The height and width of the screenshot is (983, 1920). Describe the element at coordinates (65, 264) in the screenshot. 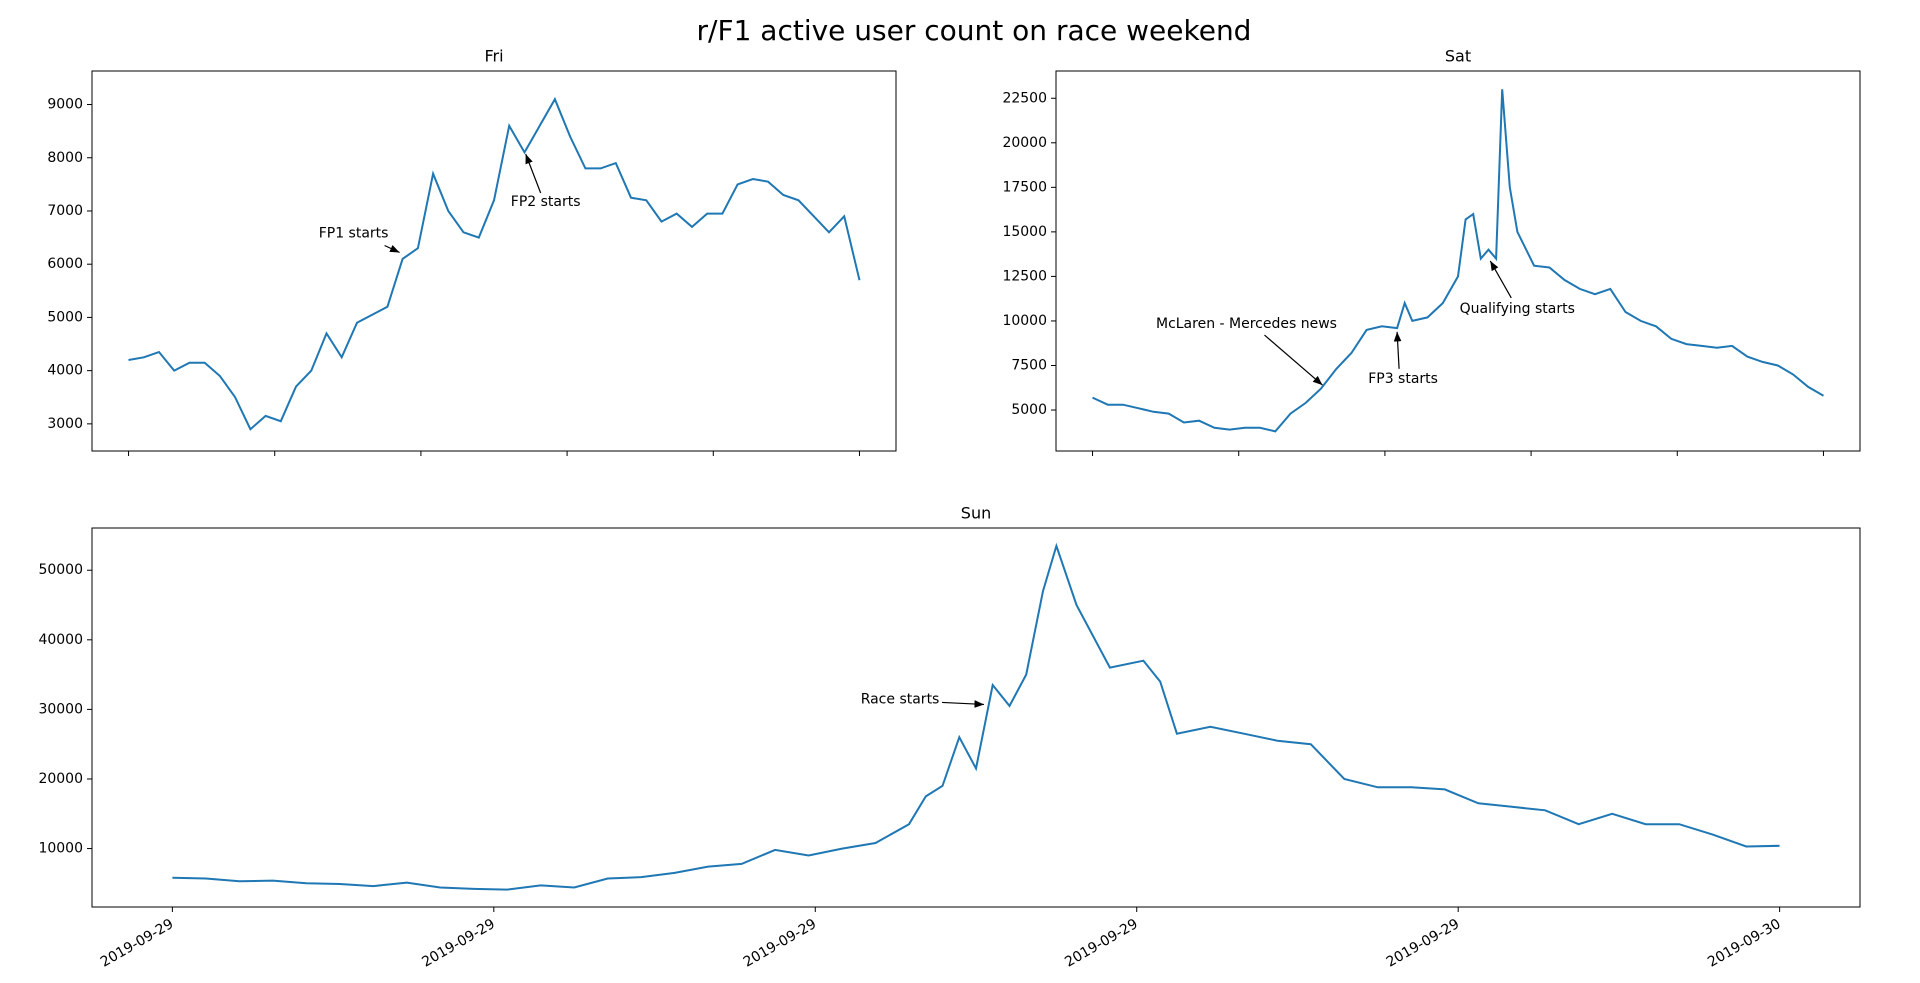

I see `y-tick-label: 6000` at that location.